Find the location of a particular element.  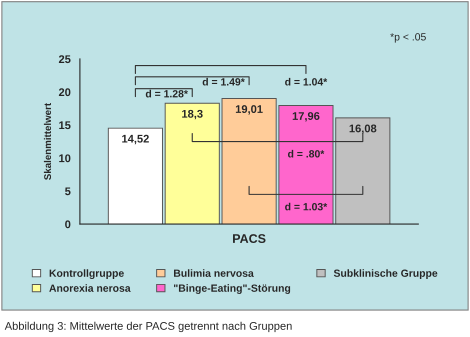

y-tick-label: 25 is located at coordinates (64, 59).